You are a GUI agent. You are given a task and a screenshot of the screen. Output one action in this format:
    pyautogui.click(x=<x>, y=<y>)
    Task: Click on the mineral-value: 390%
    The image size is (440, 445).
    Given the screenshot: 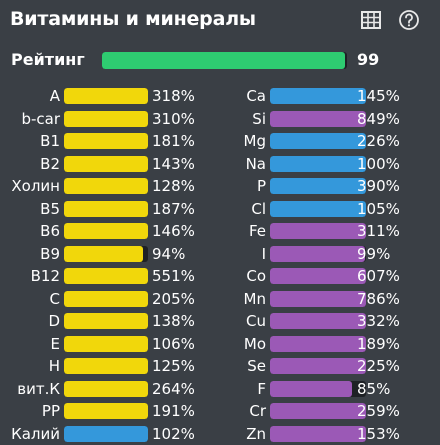 What is the action you would take?
    pyautogui.click(x=378, y=186)
    